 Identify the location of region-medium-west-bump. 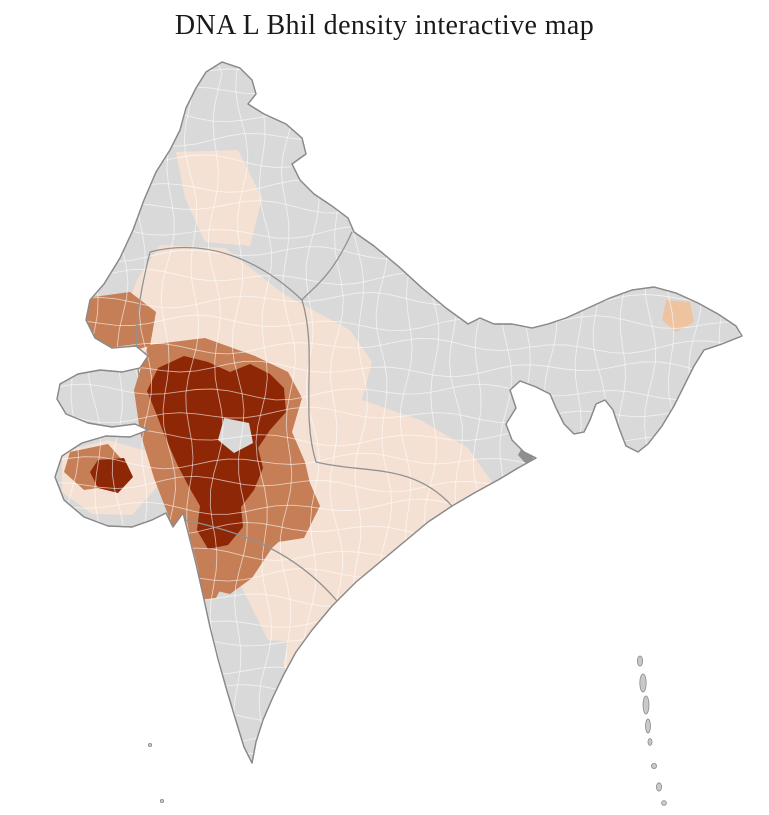
(119, 323).